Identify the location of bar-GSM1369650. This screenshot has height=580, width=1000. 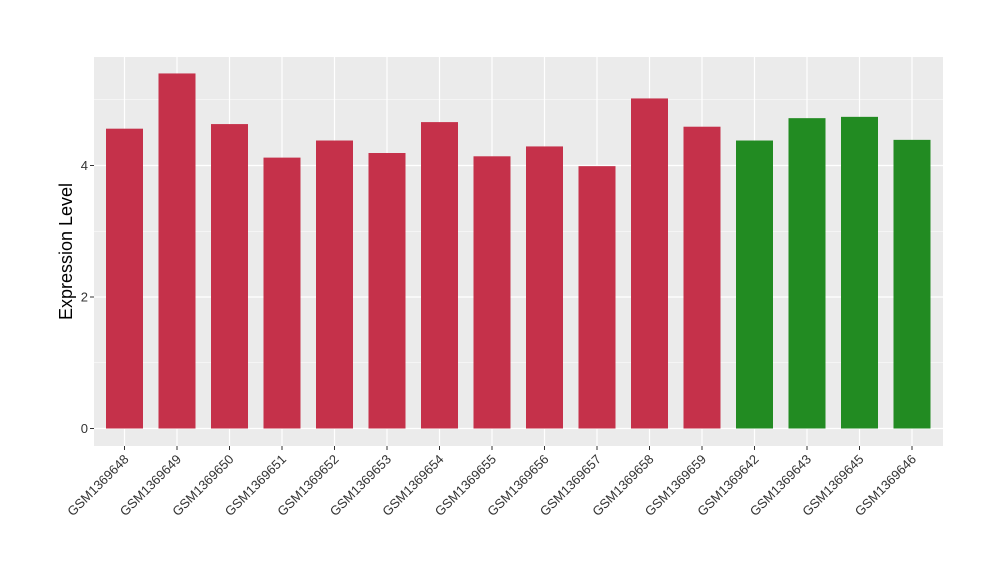
(229, 276).